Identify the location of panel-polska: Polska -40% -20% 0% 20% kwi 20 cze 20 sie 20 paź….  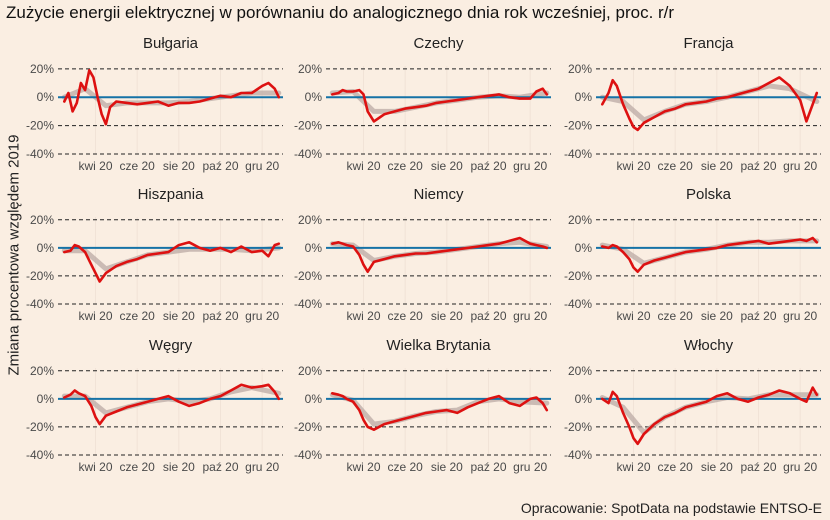
(692, 254).